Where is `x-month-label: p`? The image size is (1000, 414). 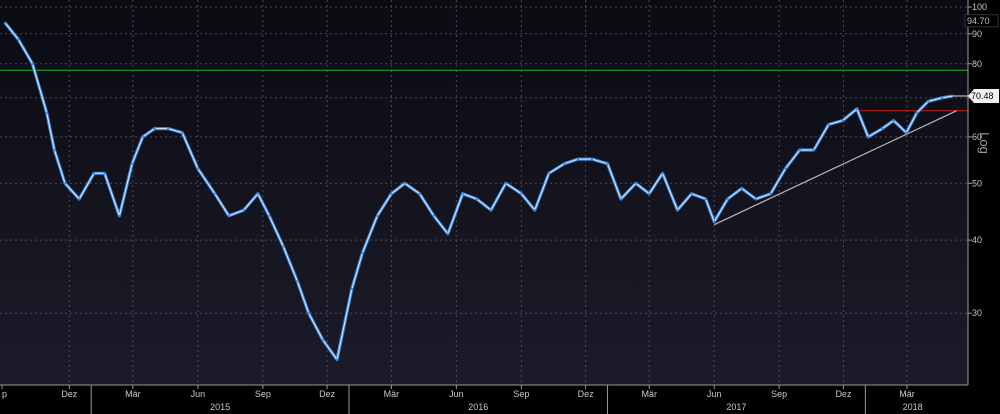
x-month-label: p is located at coordinates (4, 394).